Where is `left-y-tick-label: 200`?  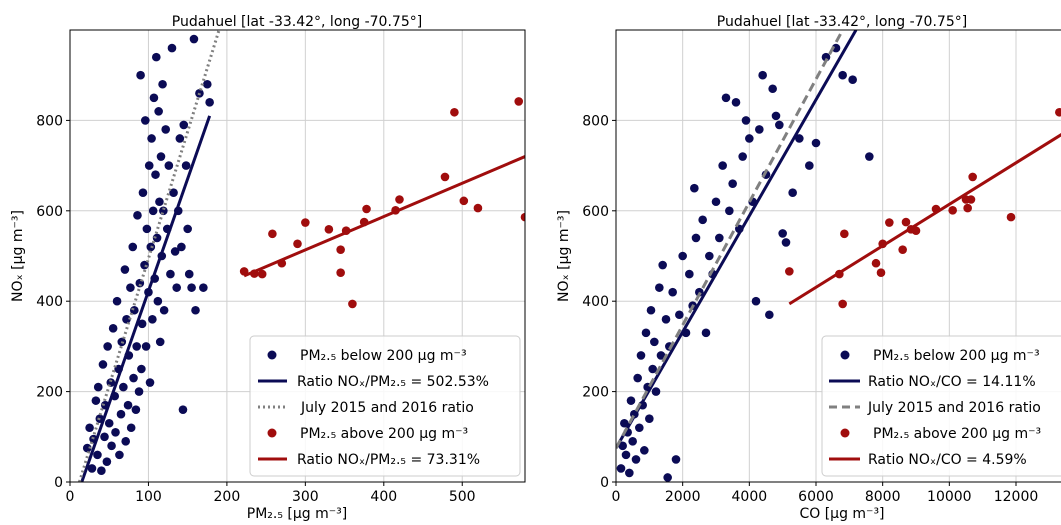
left-y-tick-label: 200 is located at coordinates (49, 393).